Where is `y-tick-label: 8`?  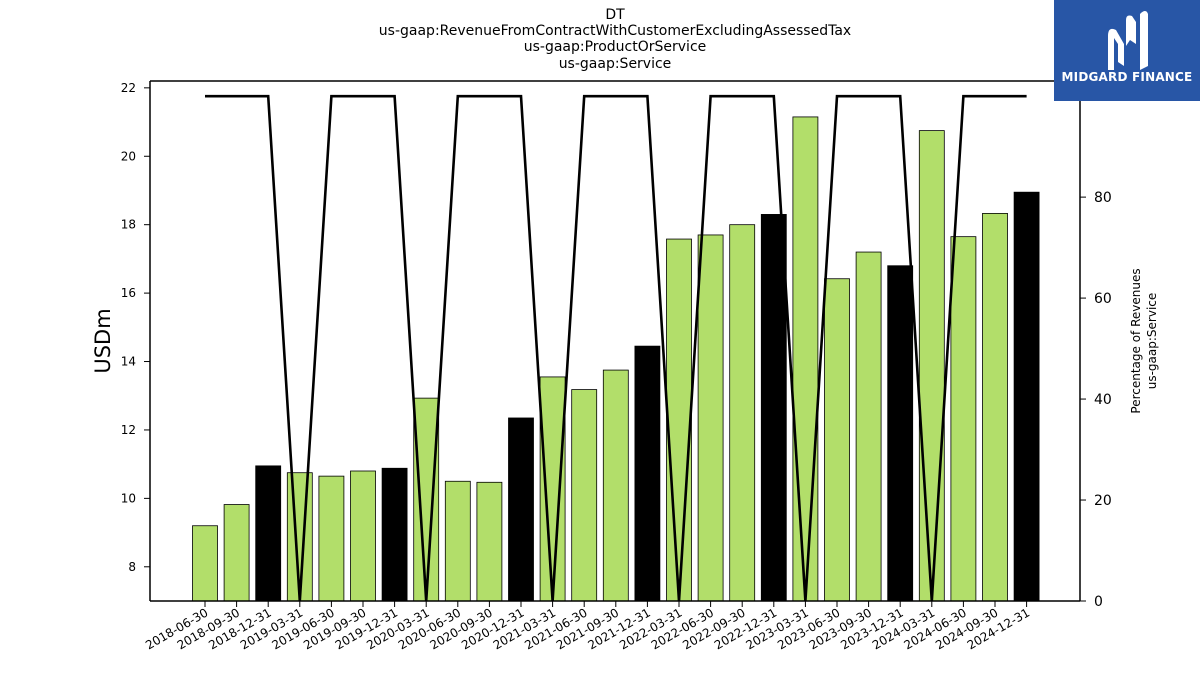 y-tick-label: 8 is located at coordinates (132, 567).